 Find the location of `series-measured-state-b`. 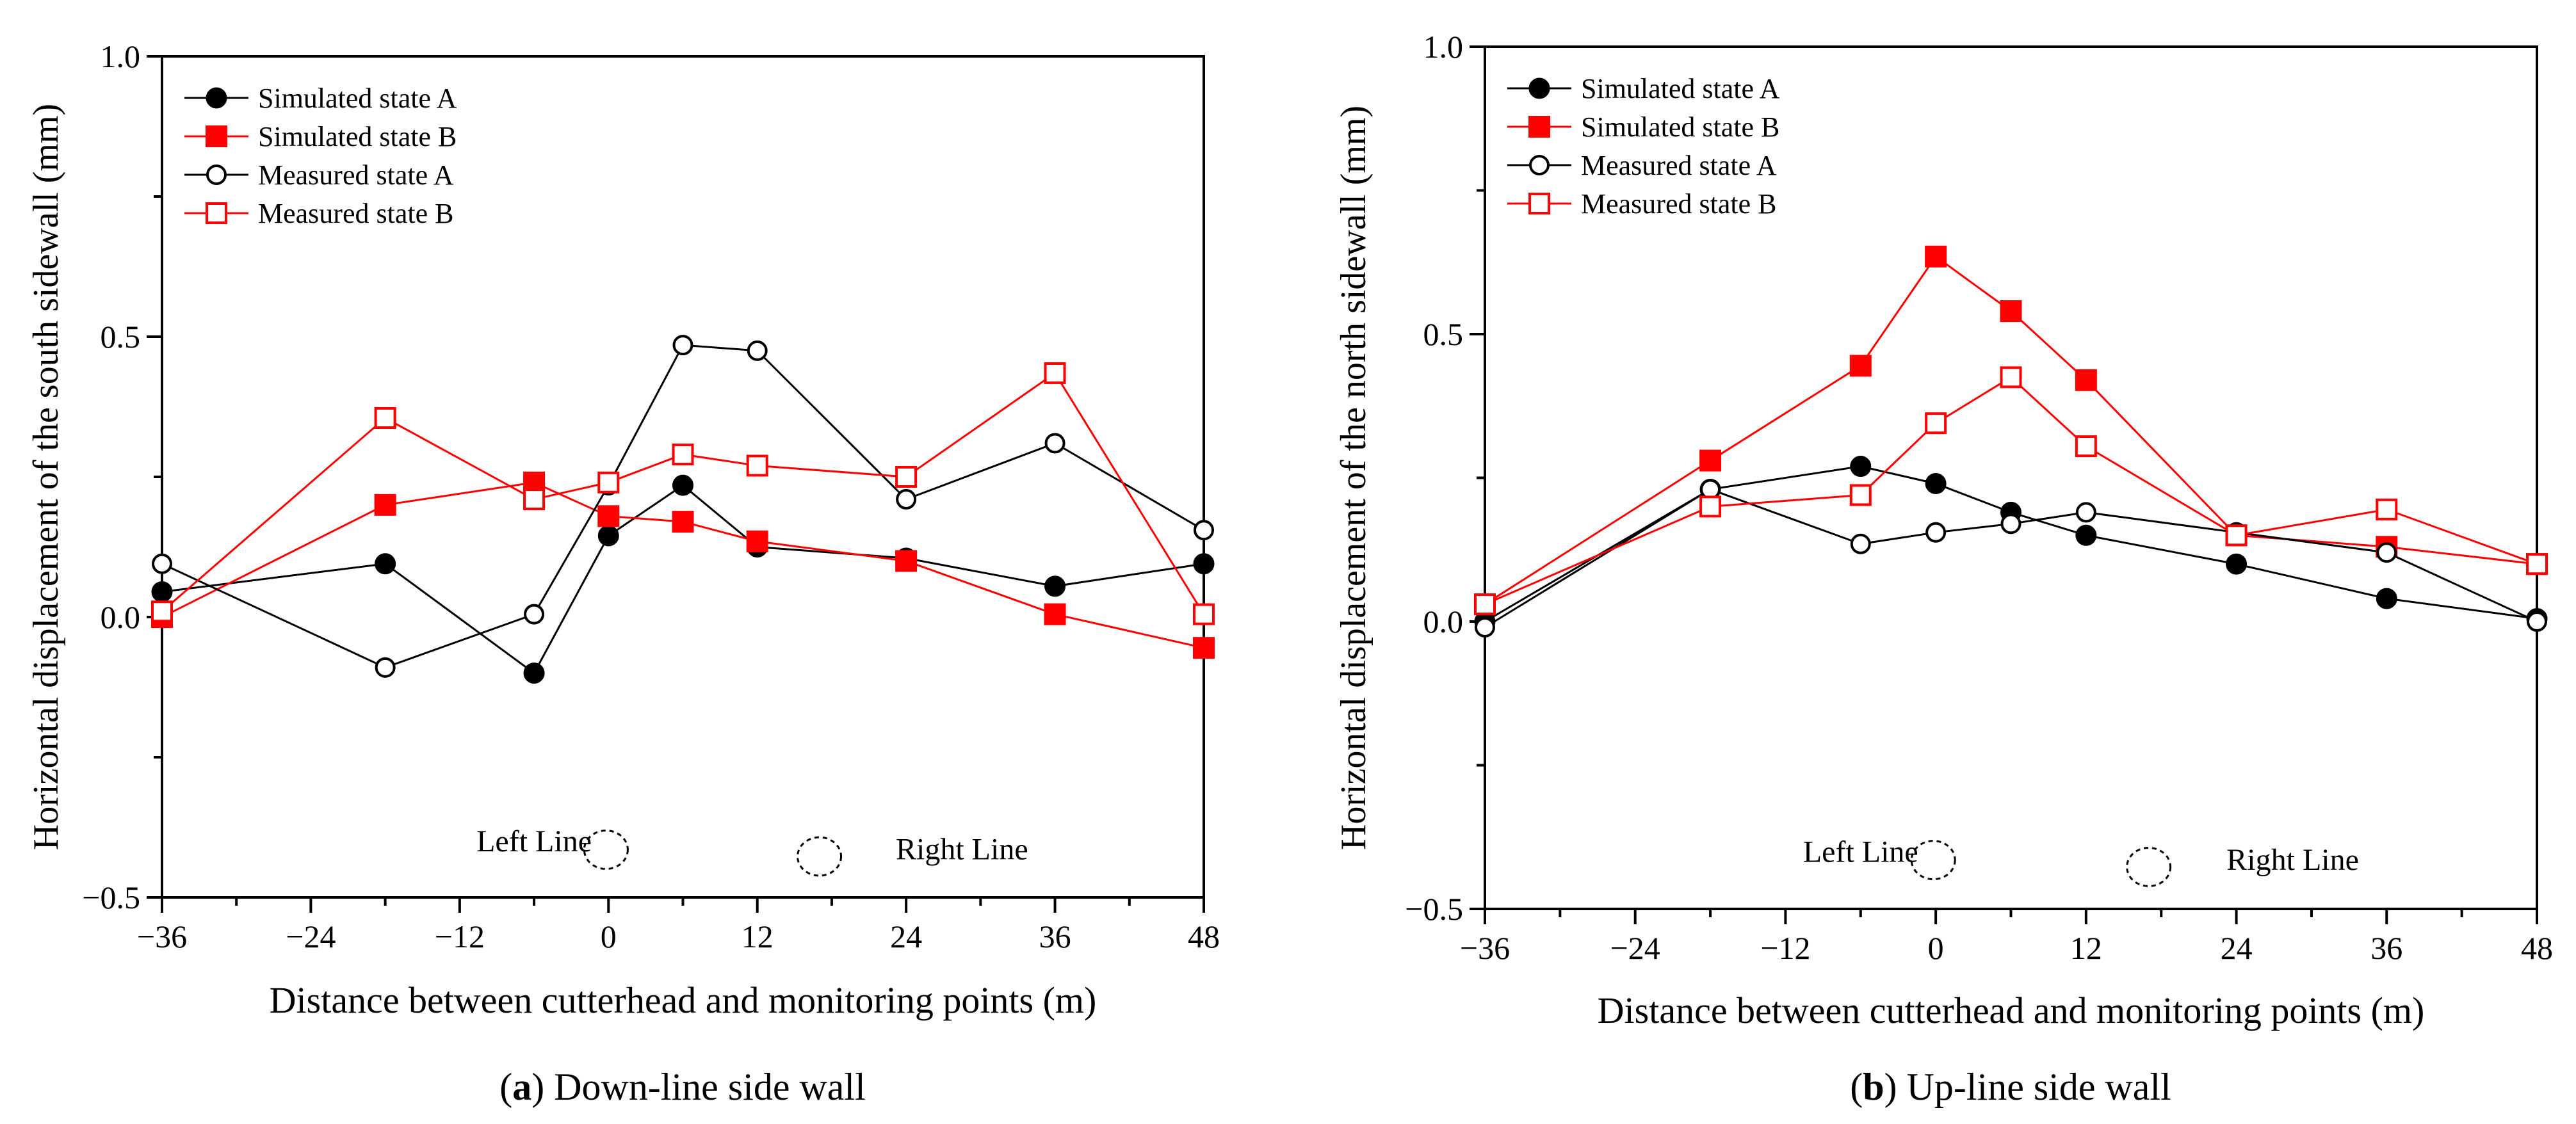

series-measured-state-b is located at coordinates (2011, 491).